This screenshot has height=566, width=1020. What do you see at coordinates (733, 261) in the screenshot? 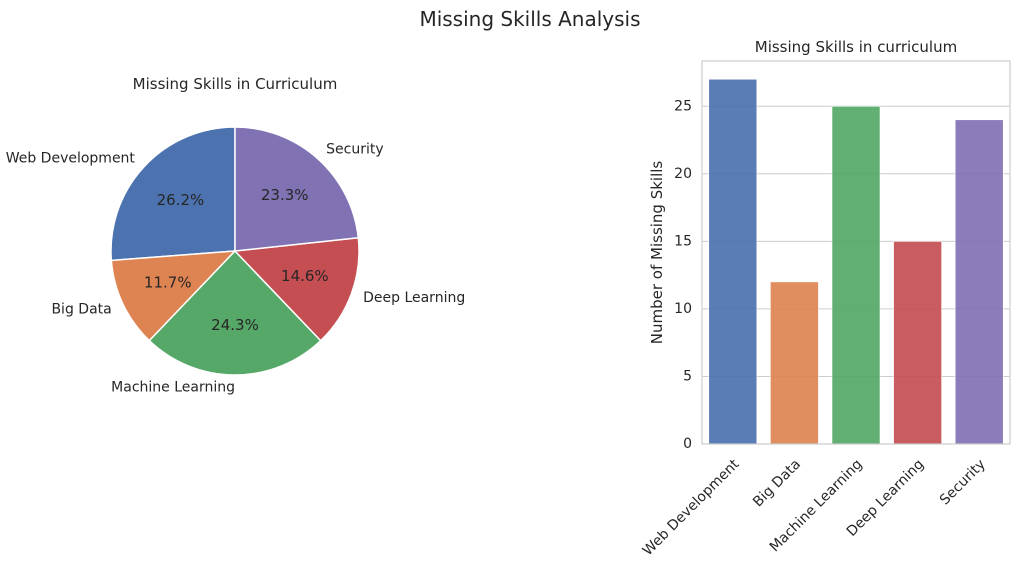
I see `bar-web-development` at bounding box center [733, 261].